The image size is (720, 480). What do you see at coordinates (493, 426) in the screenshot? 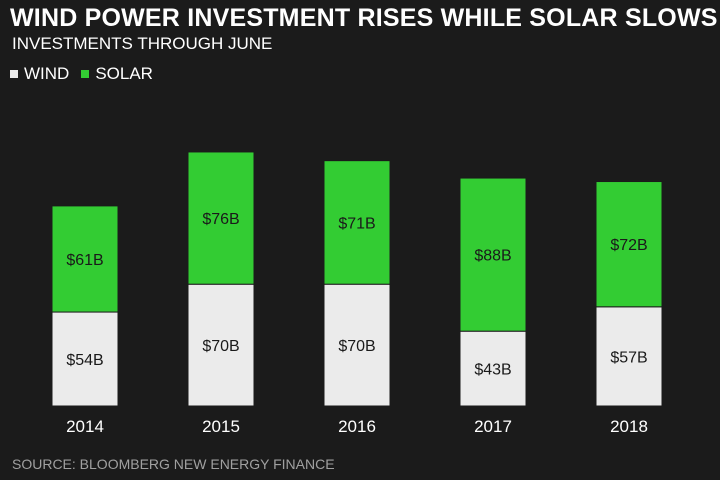
I see `x-tick-label-2017: 2017` at bounding box center [493, 426].